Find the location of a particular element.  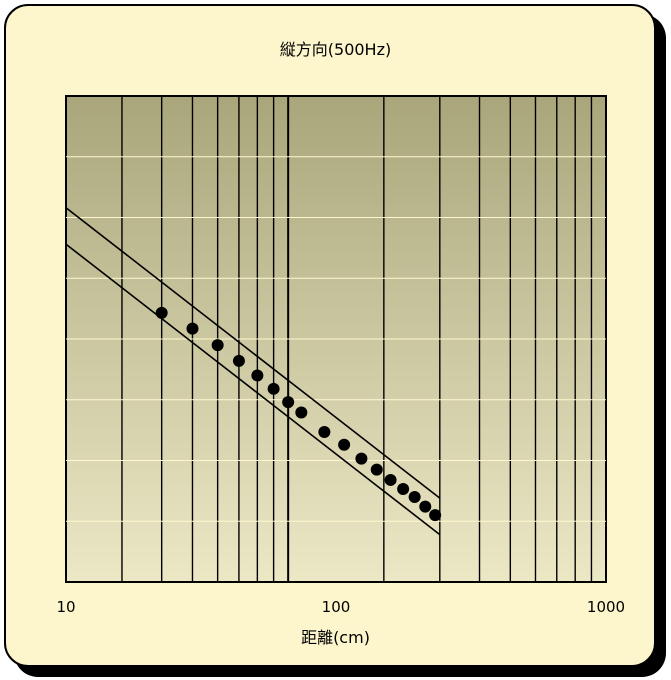

chart-title: 縦方向(500Hz) is located at coordinates (335, 49).